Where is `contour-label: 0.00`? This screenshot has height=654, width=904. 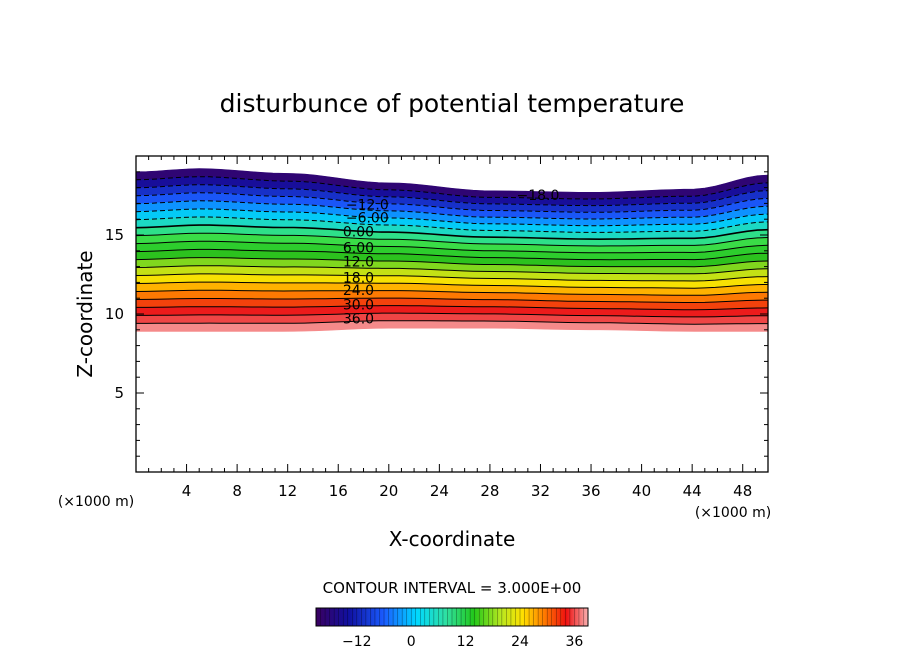
contour-label: 0.00 is located at coordinates (358, 233).